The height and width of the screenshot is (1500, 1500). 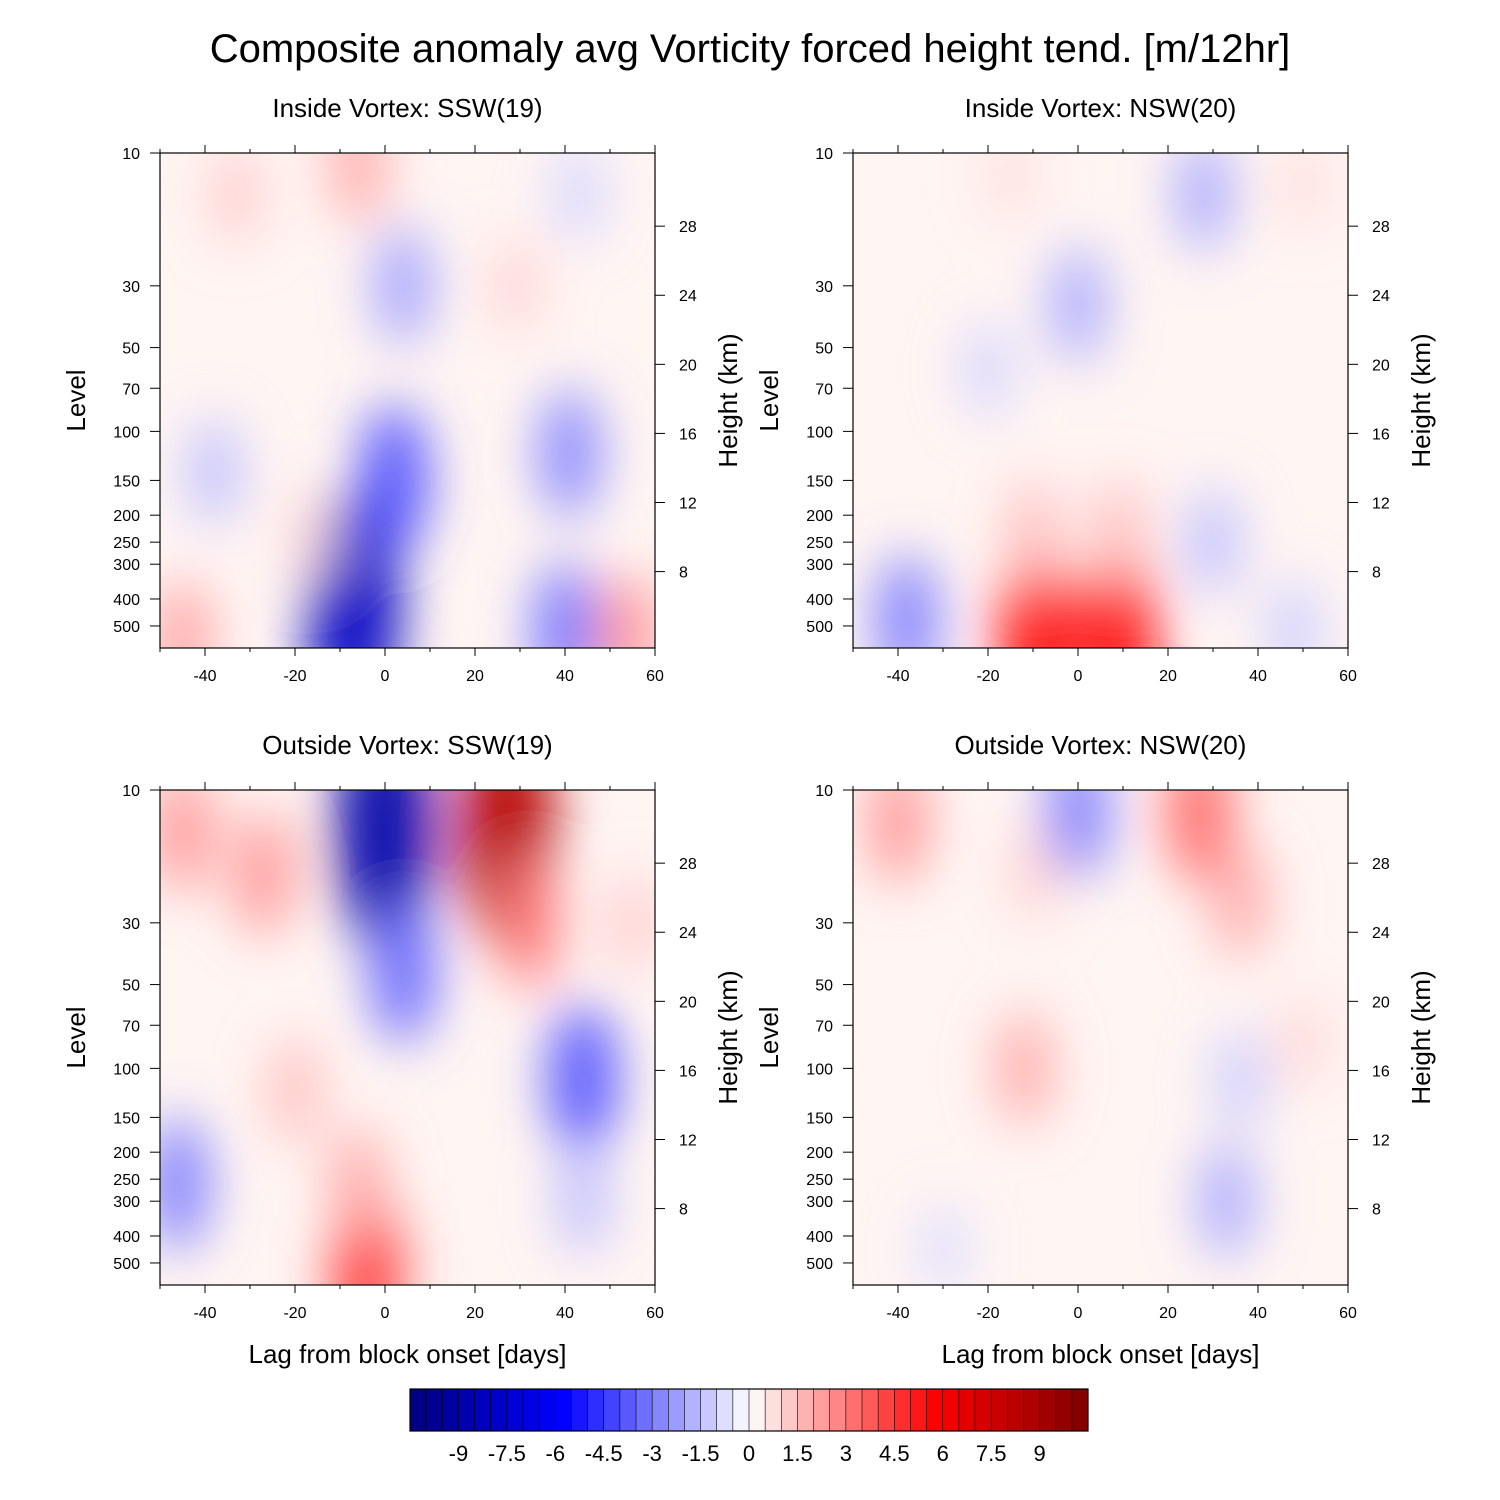 I want to click on x-tick-label: -40, so click(x=897, y=1313).